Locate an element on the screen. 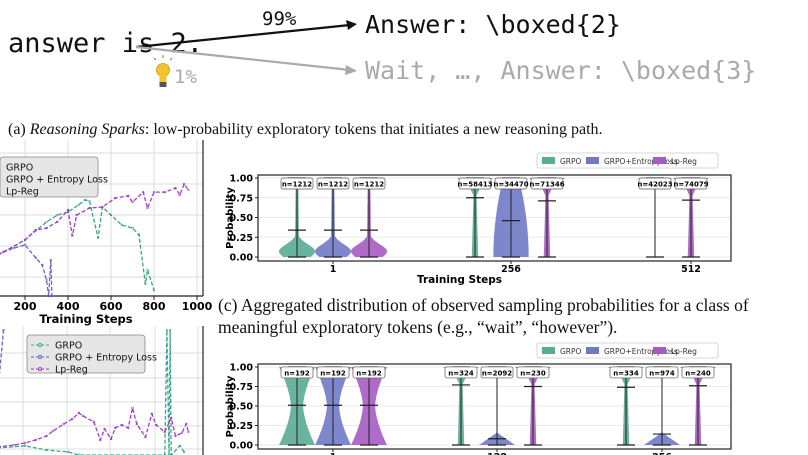 The height and width of the screenshot is (455, 808). legend-swatch-entropy is located at coordinates (592, 160).